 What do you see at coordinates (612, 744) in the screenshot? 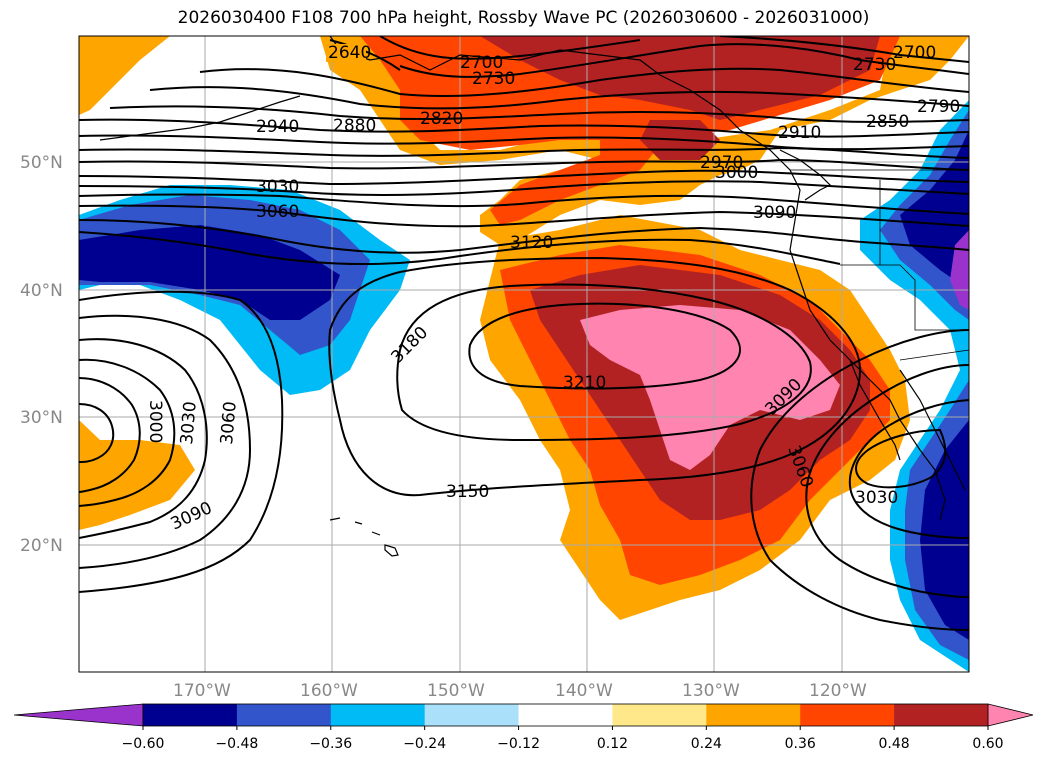
I see `colorbar-tick-label: 0.12` at bounding box center [612, 744].